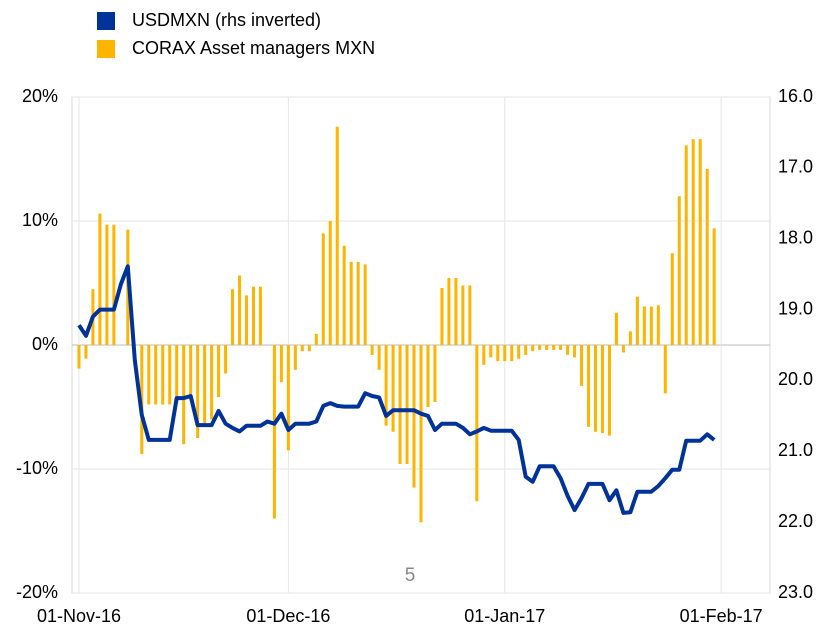 This screenshot has width=836, height=631. I want to click on y2-tick-label: 20.0, so click(795, 379).